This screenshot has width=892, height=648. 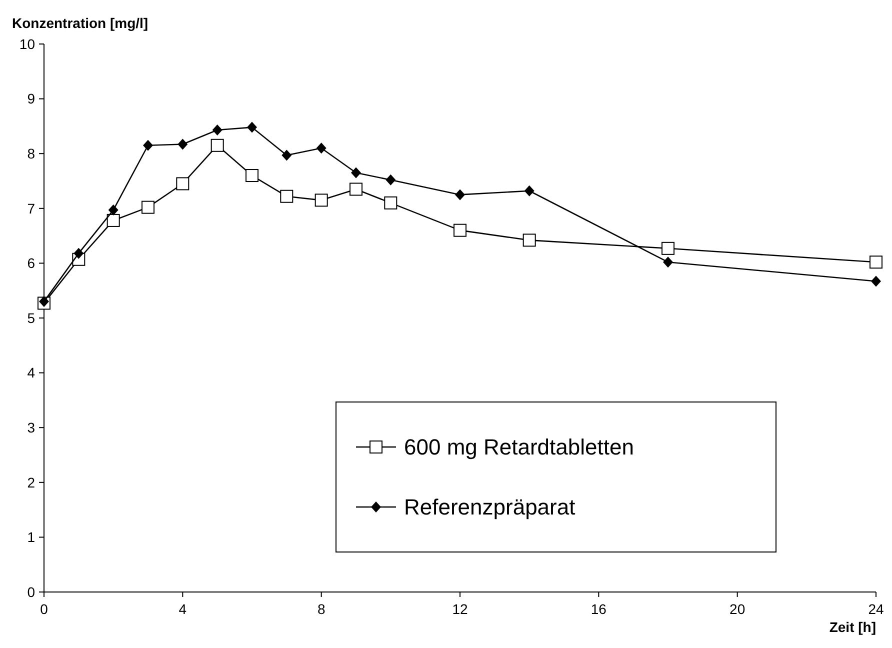 I want to click on x-axis-title: Zeit [h], so click(x=852, y=627).